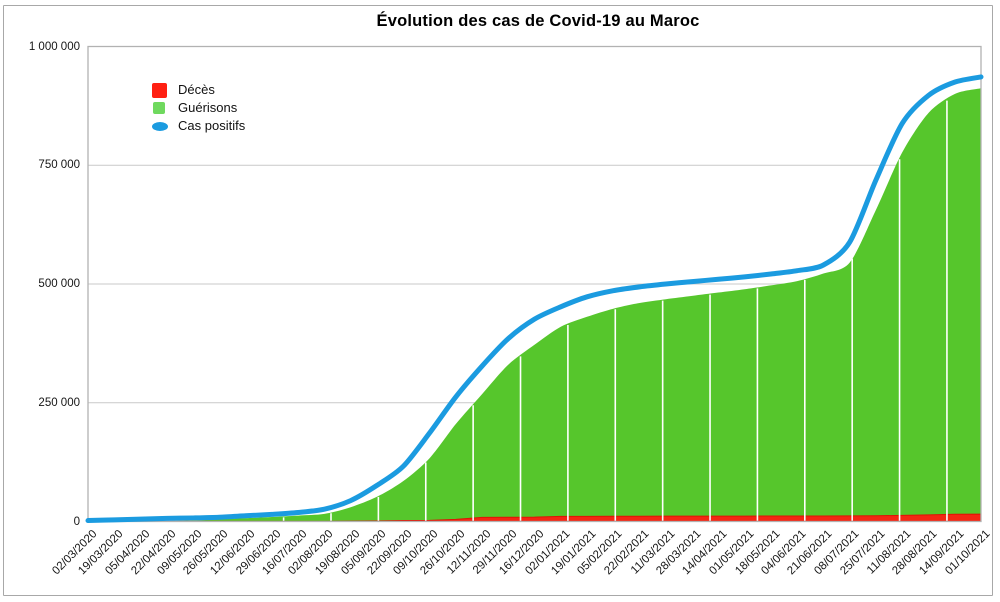 The image size is (1000, 602). Describe the element at coordinates (538, 21) in the screenshot. I see `chart-title: Évolution des cas de Covid-19 au Maroc` at that location.